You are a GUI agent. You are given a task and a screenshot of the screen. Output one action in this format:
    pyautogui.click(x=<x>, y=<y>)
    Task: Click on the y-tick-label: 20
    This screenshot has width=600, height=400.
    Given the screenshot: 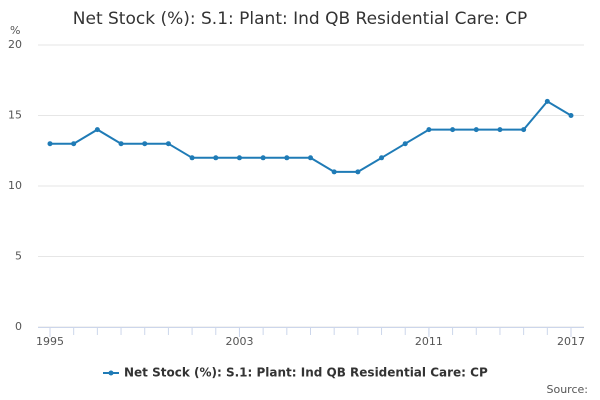 What is the action you would take?
    pyautogui.click(x=15, y=44)
    